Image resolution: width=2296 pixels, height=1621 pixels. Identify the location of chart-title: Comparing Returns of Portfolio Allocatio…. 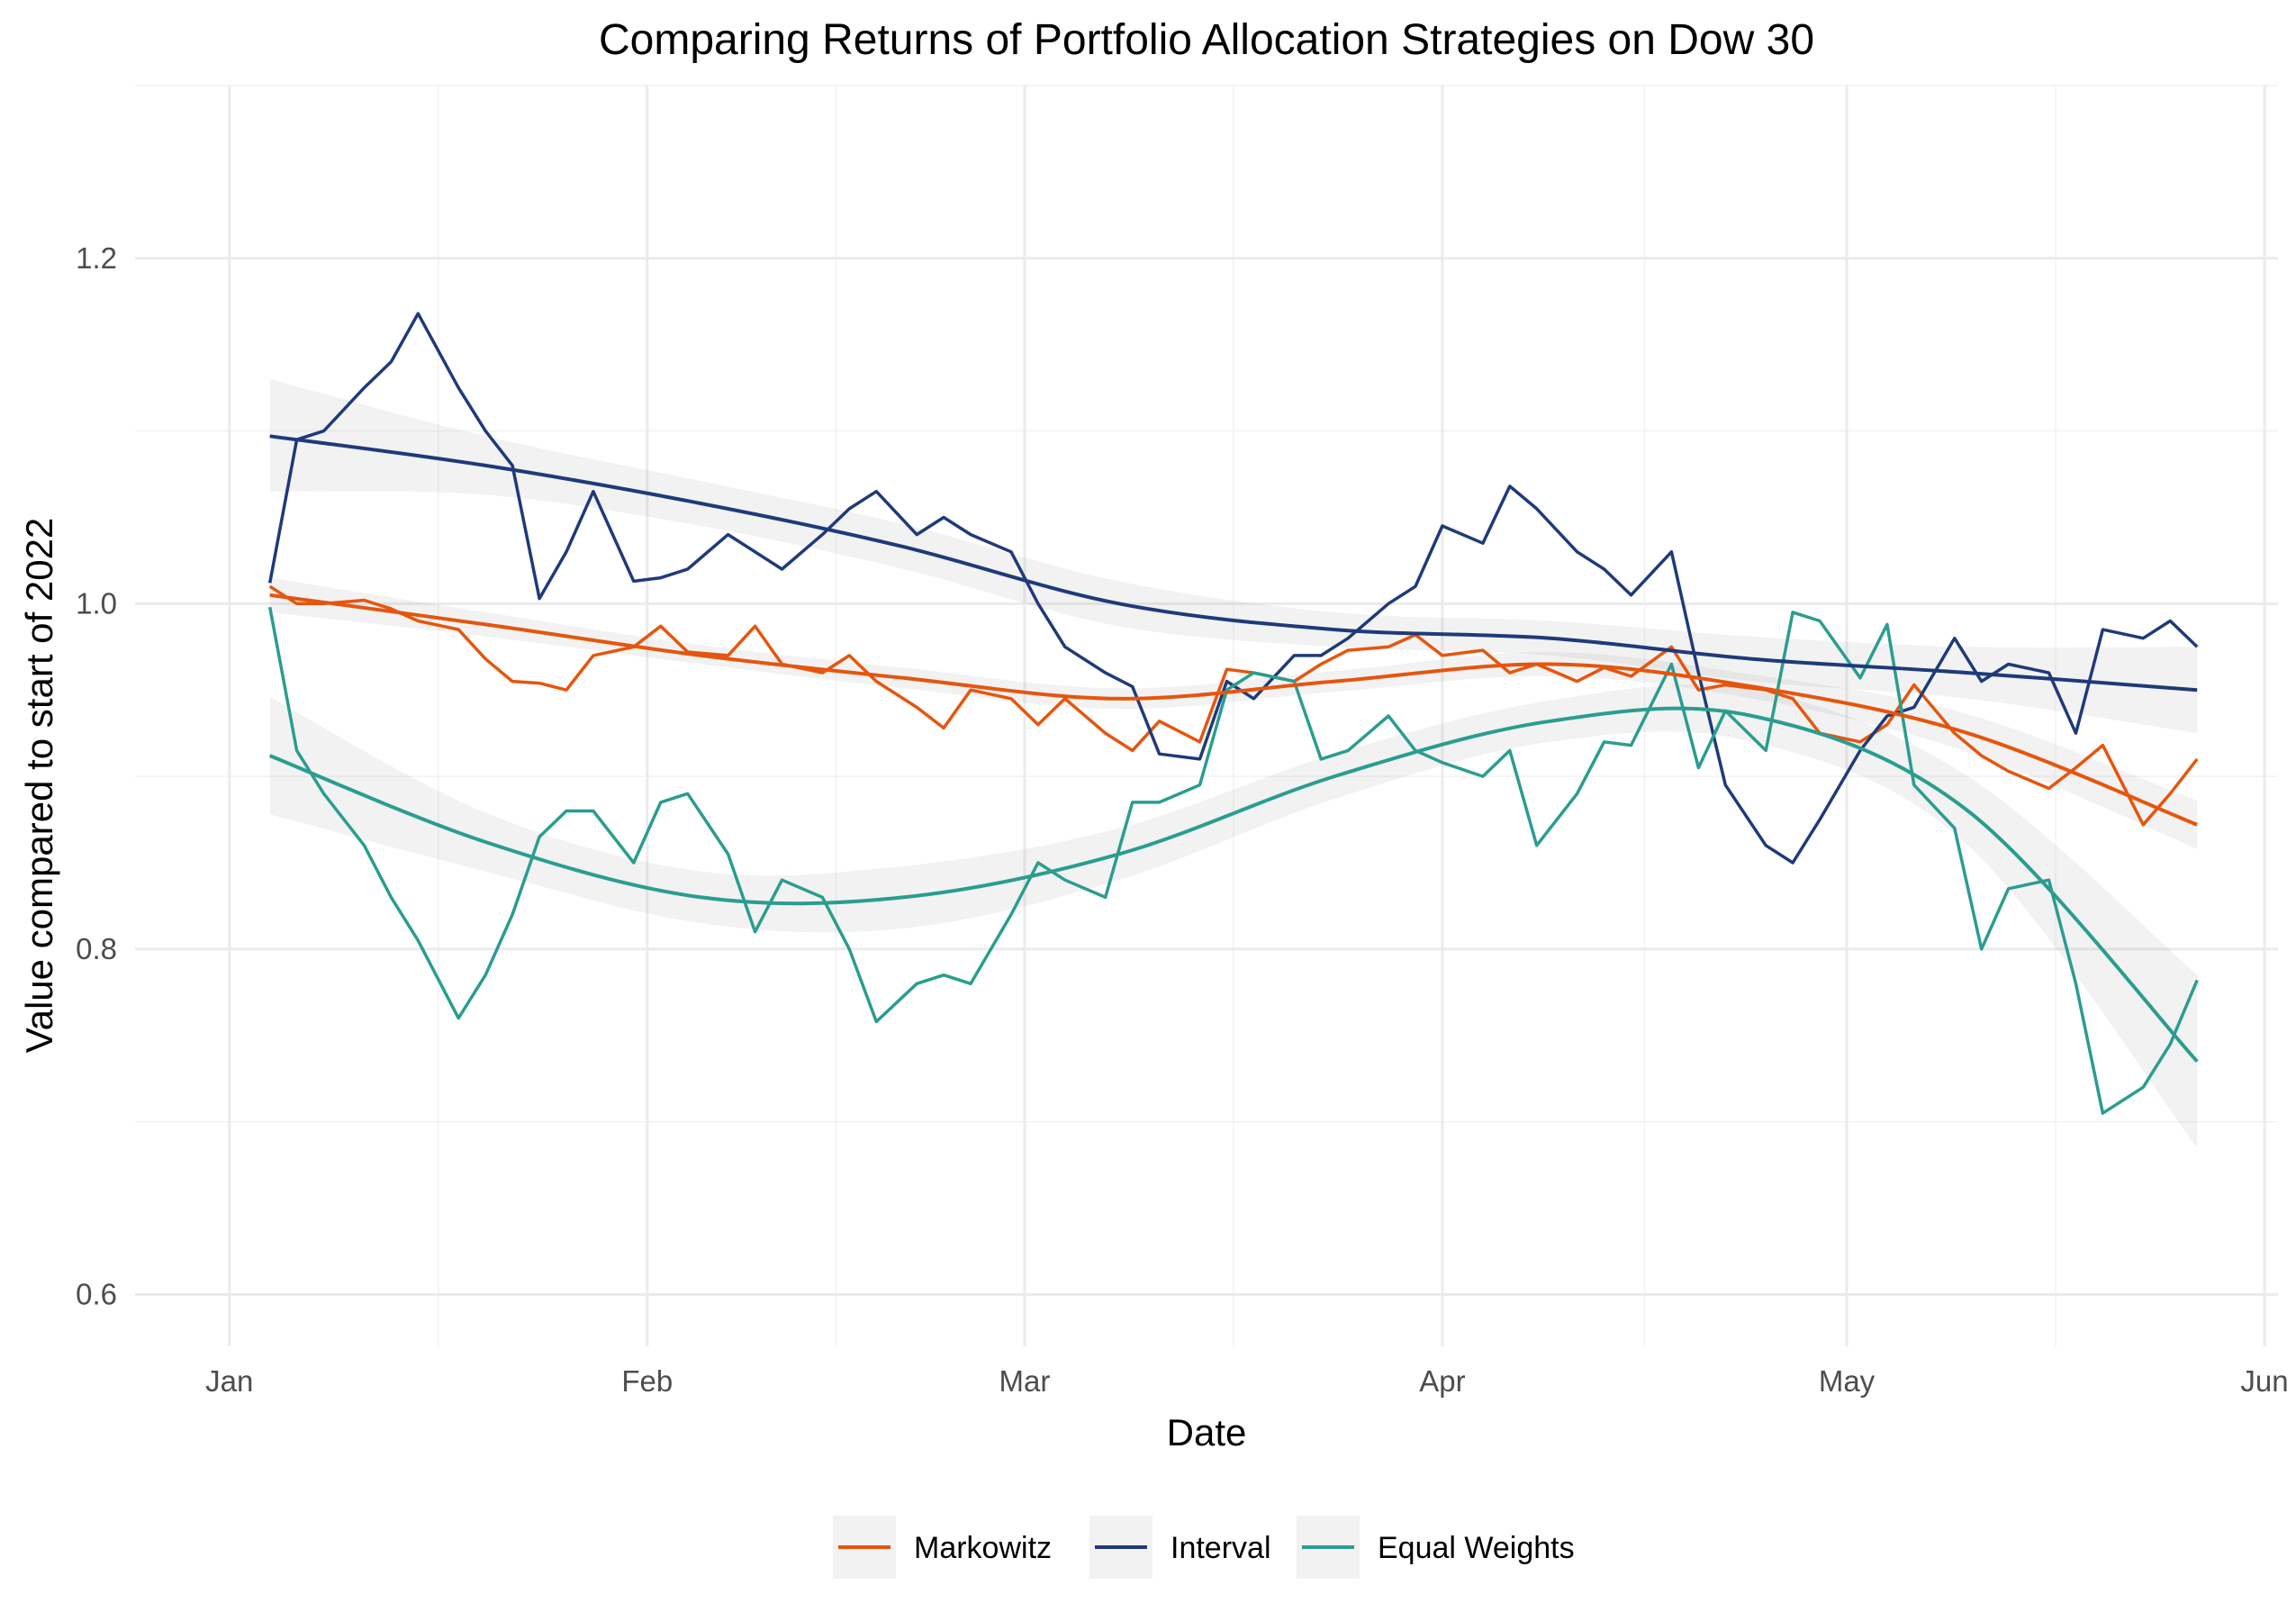
(1206, 40).